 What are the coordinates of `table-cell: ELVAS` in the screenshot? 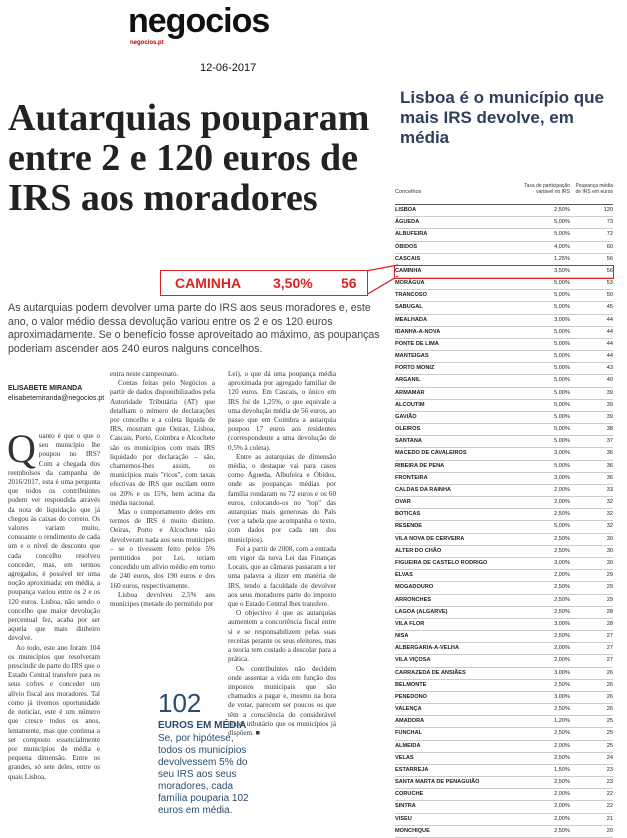 It's located at (404, 575).